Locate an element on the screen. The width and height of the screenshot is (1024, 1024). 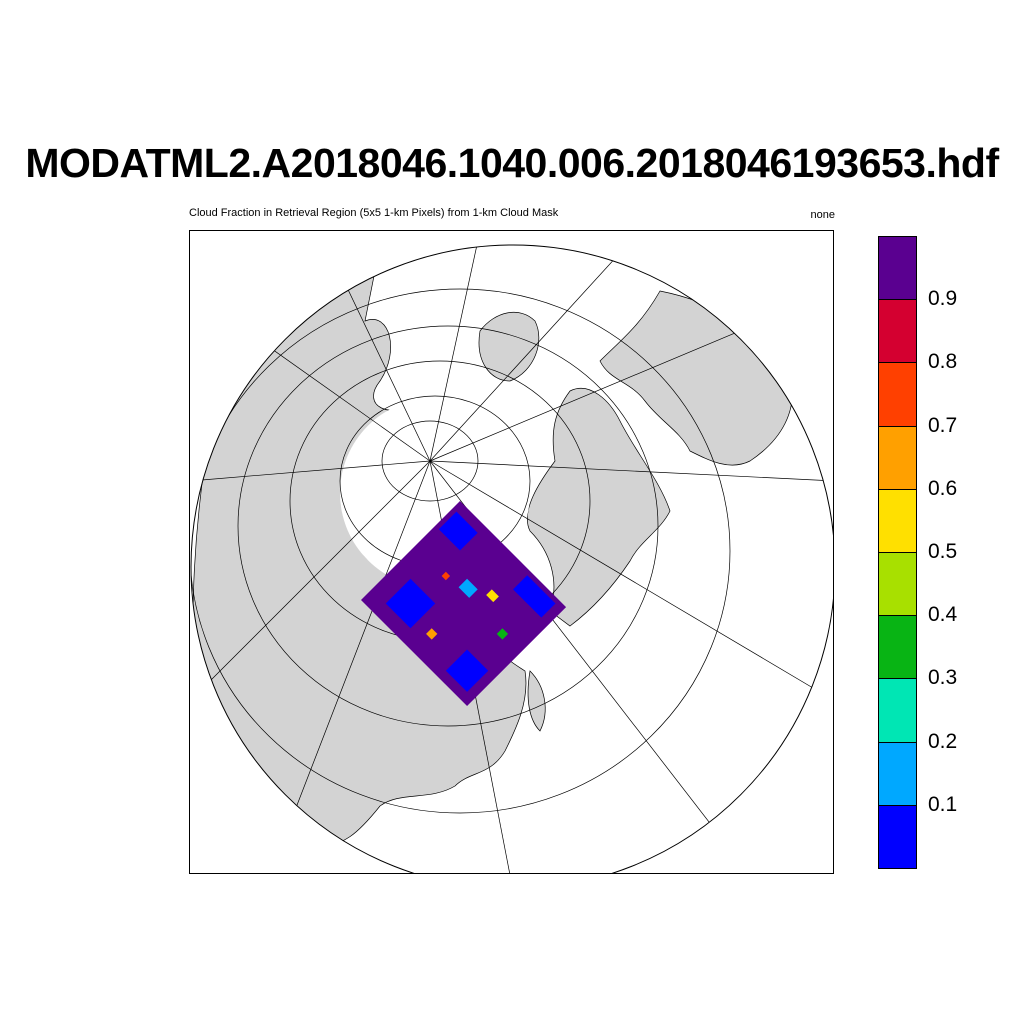
colorbar-label: 0.9 is located at coordinates (943, 299).